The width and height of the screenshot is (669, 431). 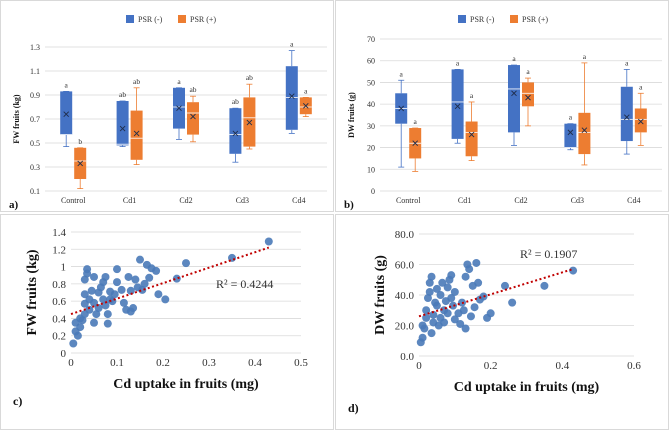 What do you see at coordinates (407, 357) in the screenshot?
I see `y-tick-label: 0.0` at bounding box center [407, 357].